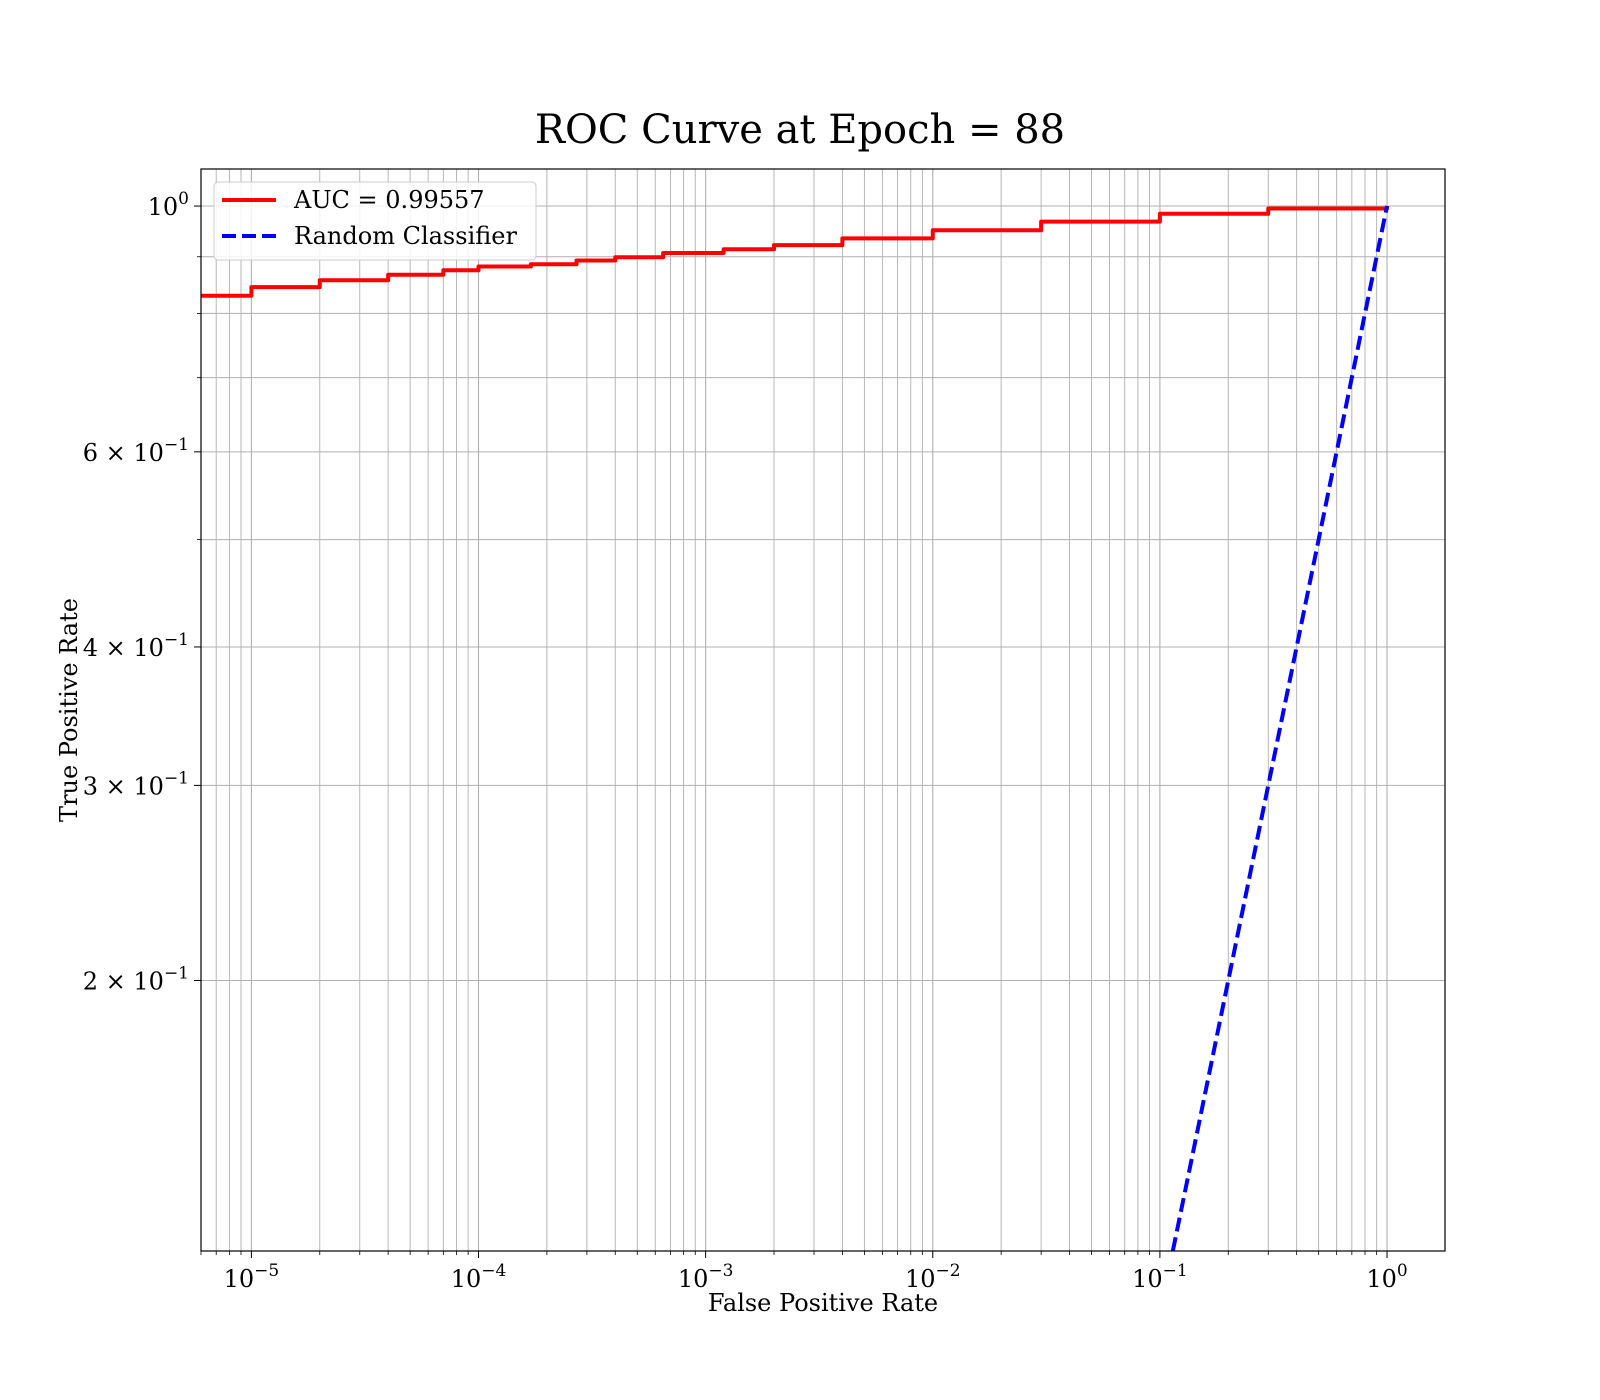 The height and width of the screenshot is (1400, 1600). I want to click on random-classifier-line, so click(1279, 728).